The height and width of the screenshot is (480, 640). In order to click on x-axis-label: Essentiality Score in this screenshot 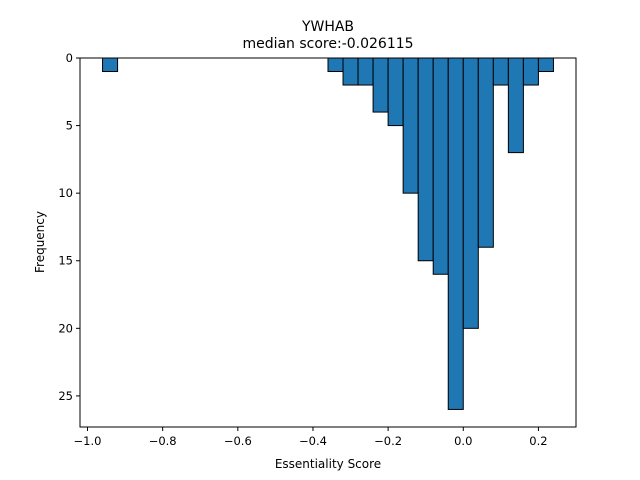, I will do `click(328, 464)`.